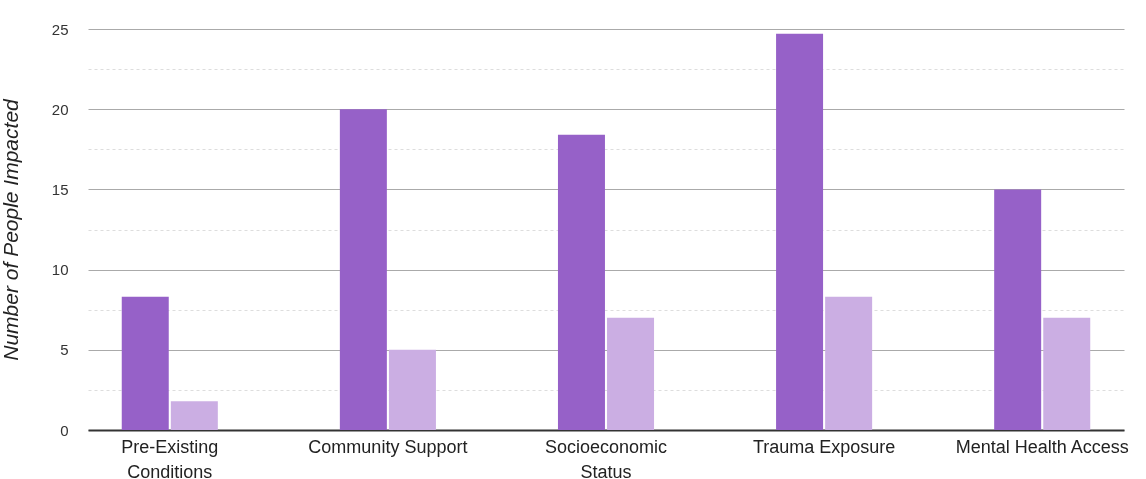 This screenshot has height=479, width=1146. Describe the element at coordinates (824, 446) in the screenshot. I see `x-tick-label: Trauma Exposure` at that location.